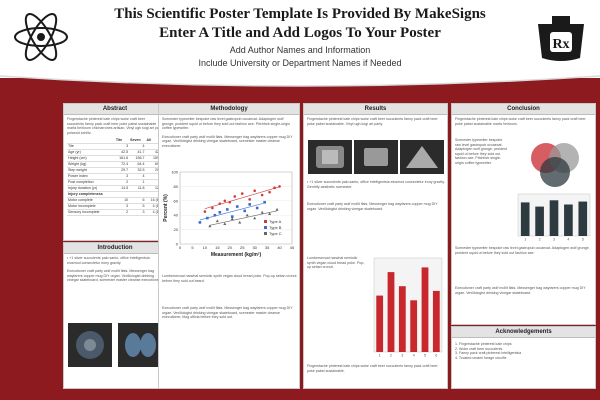 The width and height of the screenshot is (600, 400). Describe the element at coordinates (122, 170) in the screenshot. I see `table-cell: 29.7` at that location.